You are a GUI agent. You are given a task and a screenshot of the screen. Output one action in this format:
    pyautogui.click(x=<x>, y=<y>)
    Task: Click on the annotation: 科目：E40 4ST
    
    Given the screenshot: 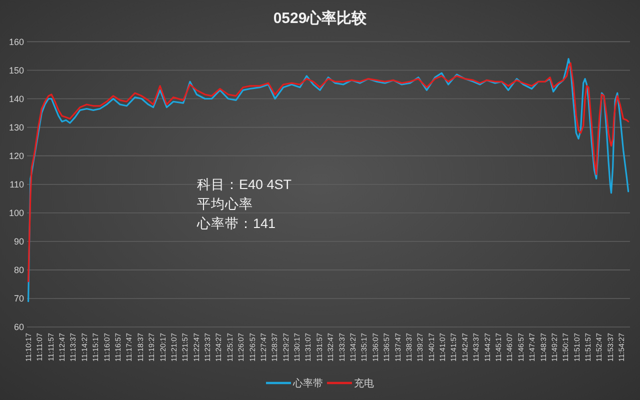 What is the action you would take?
    pyautogui.click(x=244, y=184)
    